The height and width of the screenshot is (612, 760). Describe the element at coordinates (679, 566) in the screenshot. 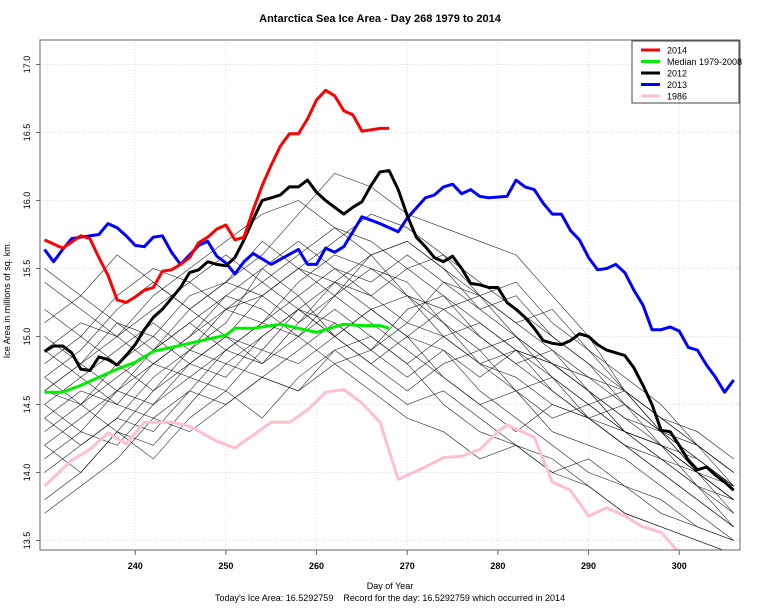

I see `x-tick-label: 300` at that location.